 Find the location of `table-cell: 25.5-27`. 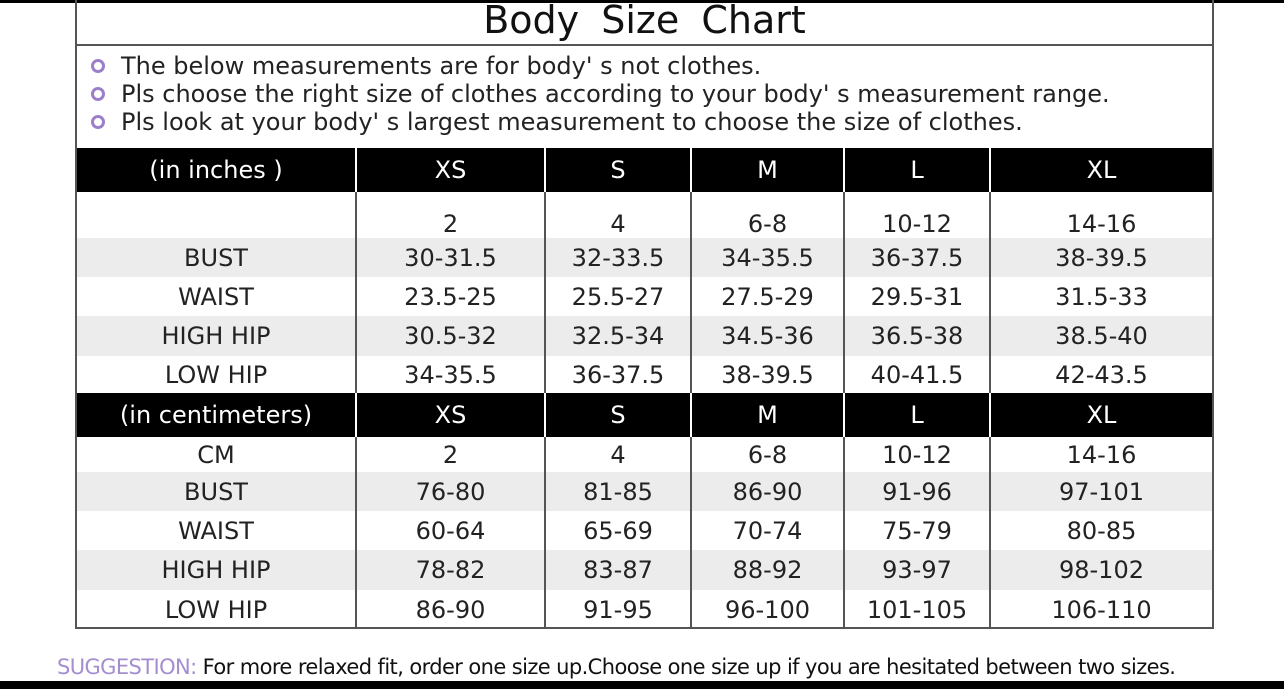

table-cell: 25.5-27 is located at coordinates (617, 296).